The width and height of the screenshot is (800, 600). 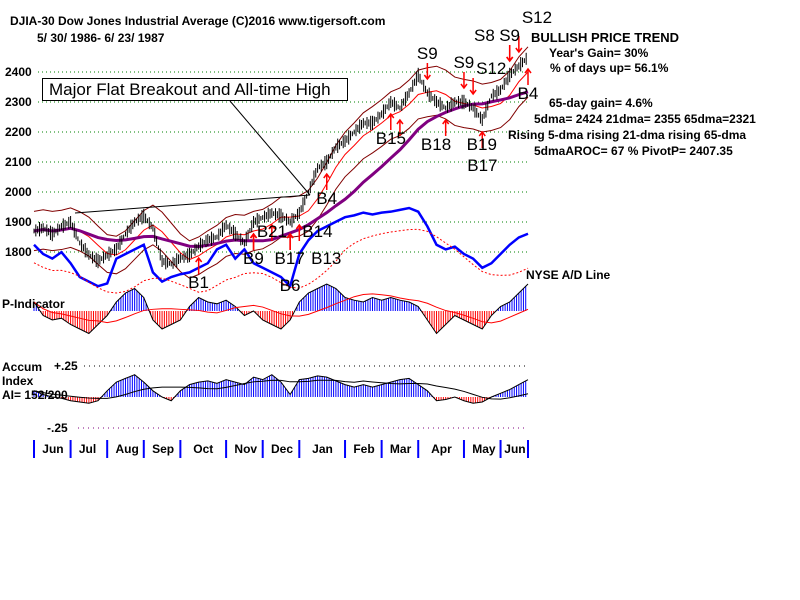 I want to click on trend-label: BULLISH PRICE TREND, so click(x=605, y=37).